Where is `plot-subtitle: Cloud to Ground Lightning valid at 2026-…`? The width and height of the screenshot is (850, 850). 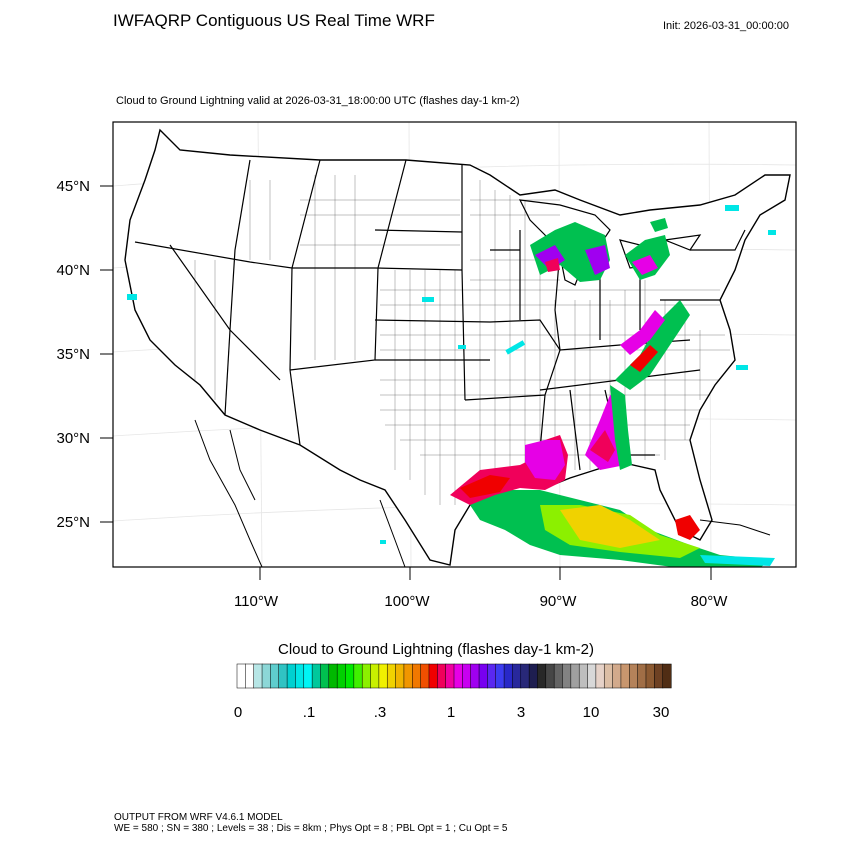 plot-subtitle: Cloud to Ground Lightning valid at 2026-… is located at coordinates (318, 101).